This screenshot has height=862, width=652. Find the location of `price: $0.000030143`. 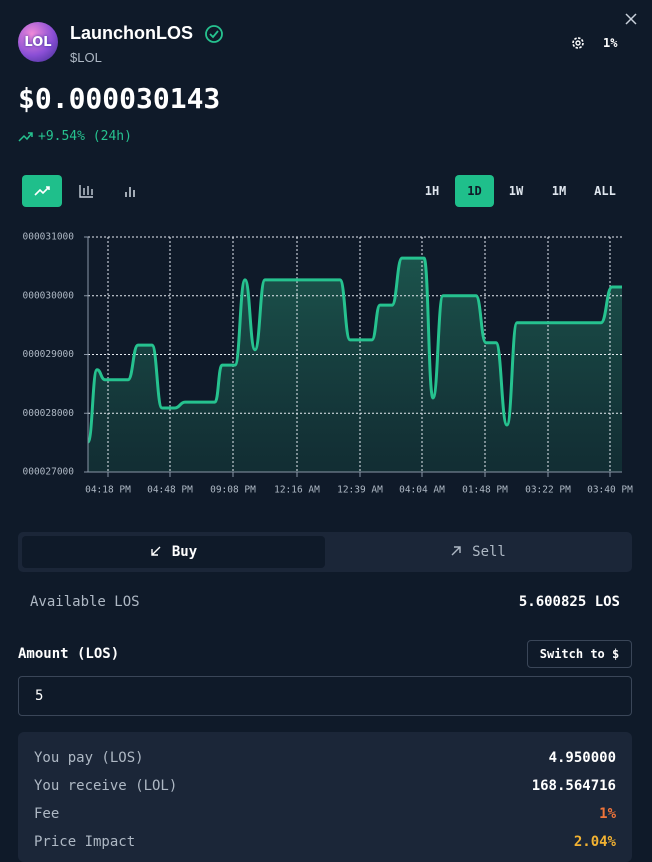

price: $0.000030143 is located at coordinates (119, 98).